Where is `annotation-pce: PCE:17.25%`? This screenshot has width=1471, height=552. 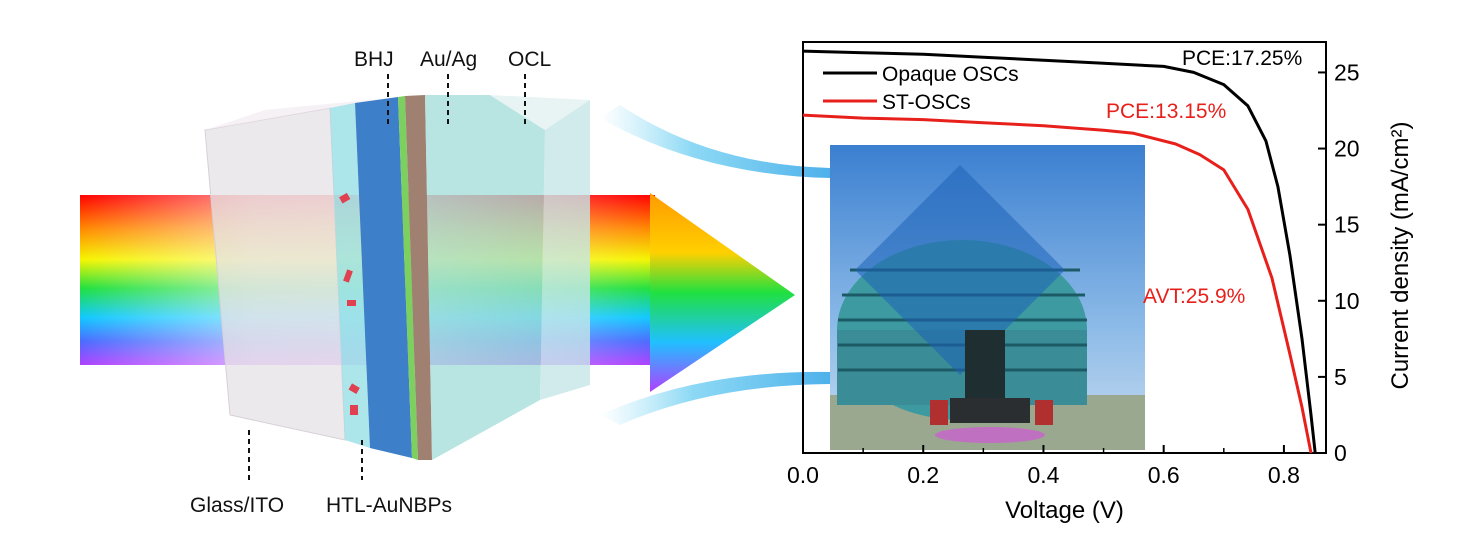
annotation-pce: PCE:17.25% is located at coordinates (1242, 58).